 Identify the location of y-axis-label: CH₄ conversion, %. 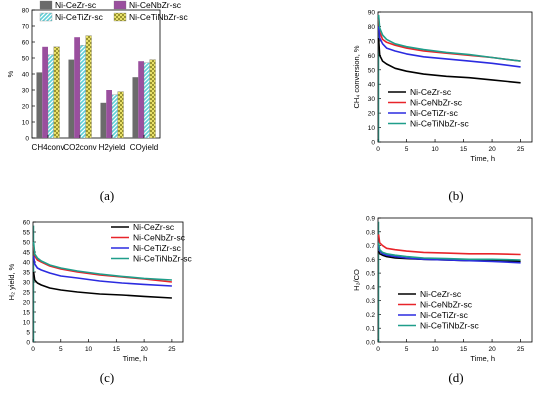
(356, 76).